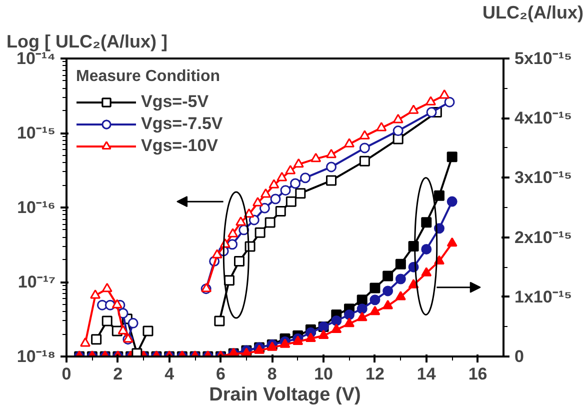  Describe the element at coordinates (375, 374) in the screenshot. I see `x-tick-label: 12` at that location.